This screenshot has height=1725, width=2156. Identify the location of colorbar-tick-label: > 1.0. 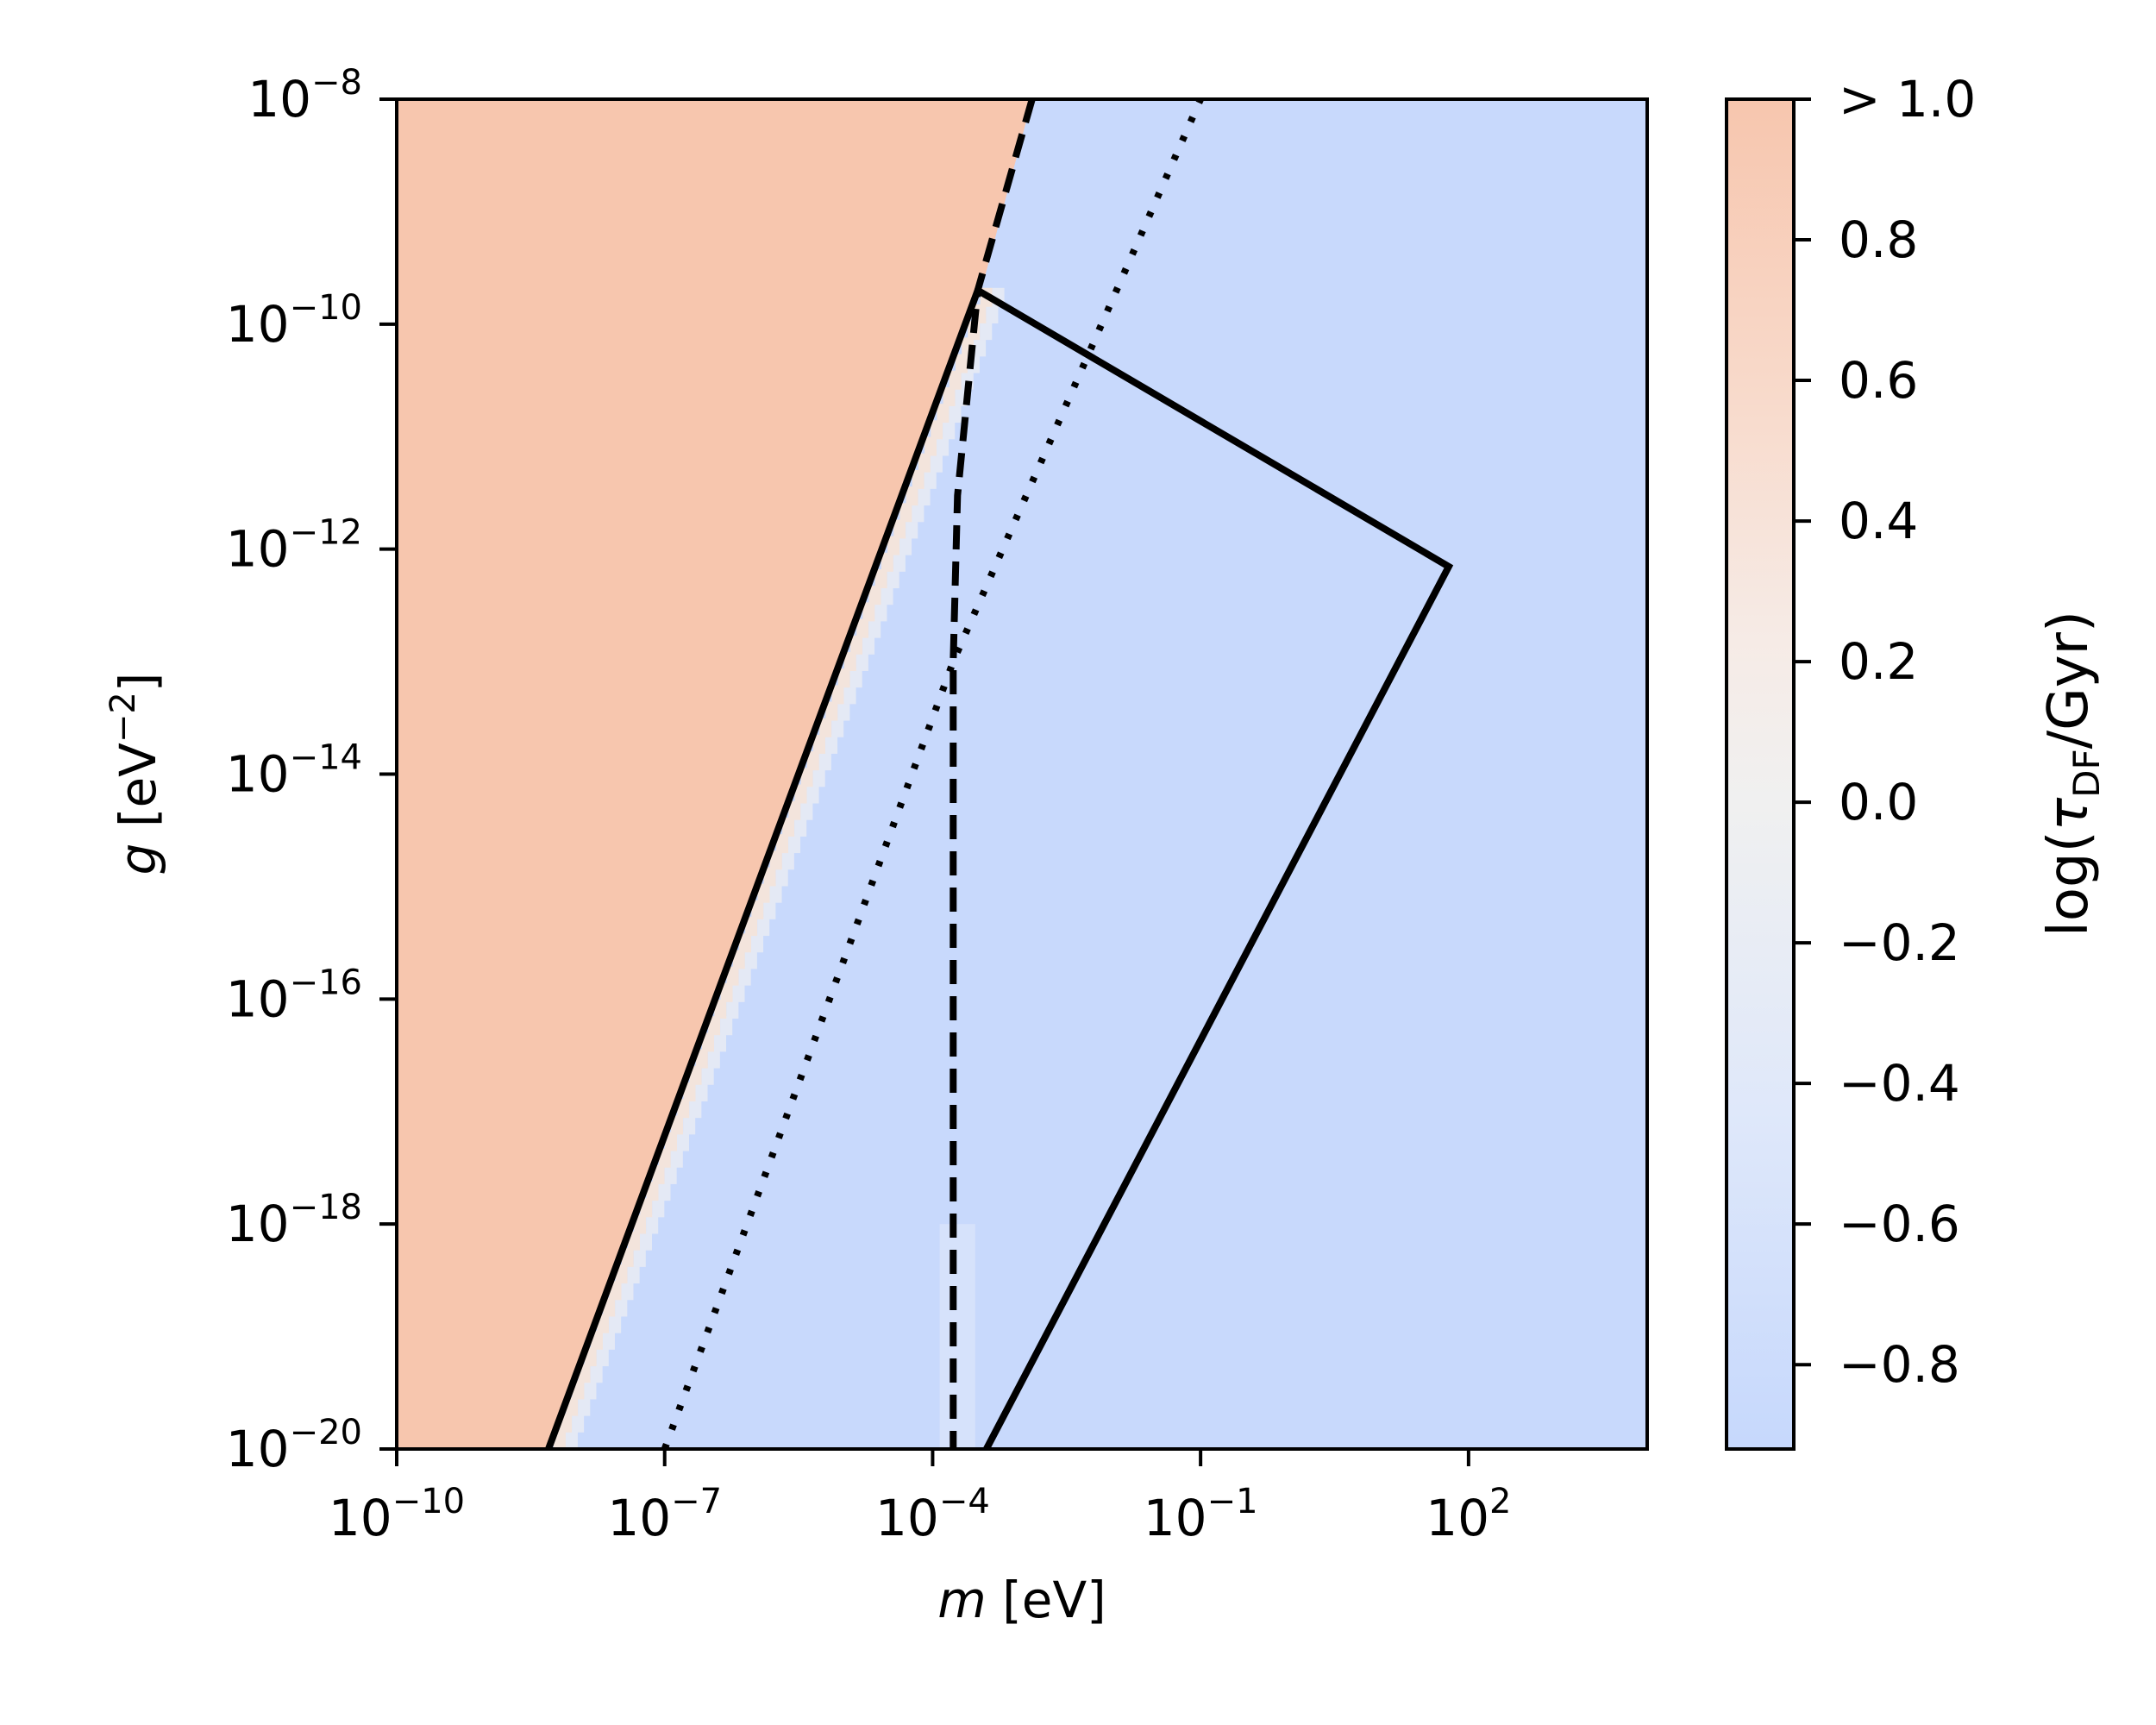
(1907, 100).